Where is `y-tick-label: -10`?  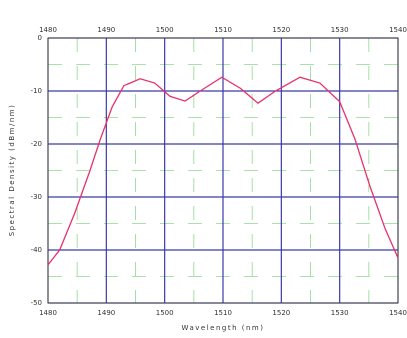 y-tick-label: -10 is located at coordinates (36, 91).